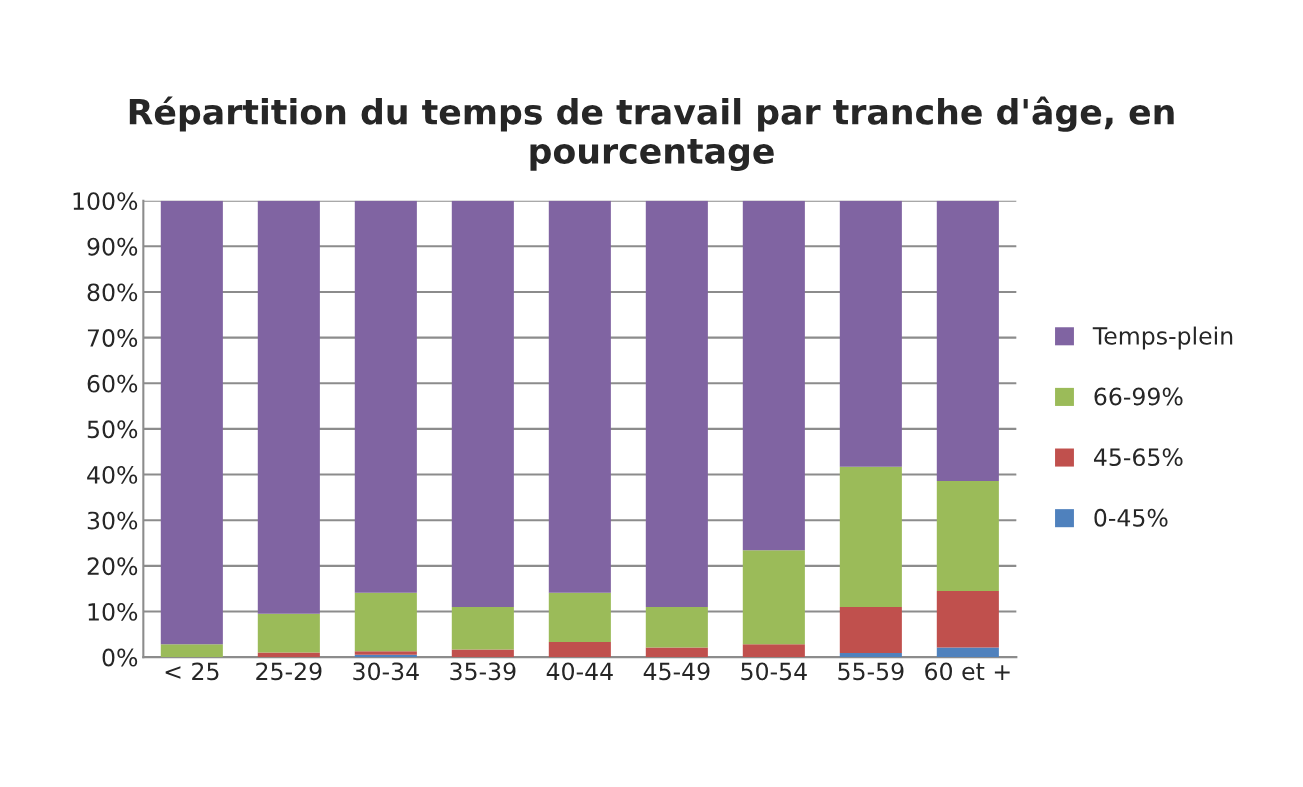  Describe the element at coordinates (483, 671) in the screenshot. I see `x-tick-label: 35-39` at that location.